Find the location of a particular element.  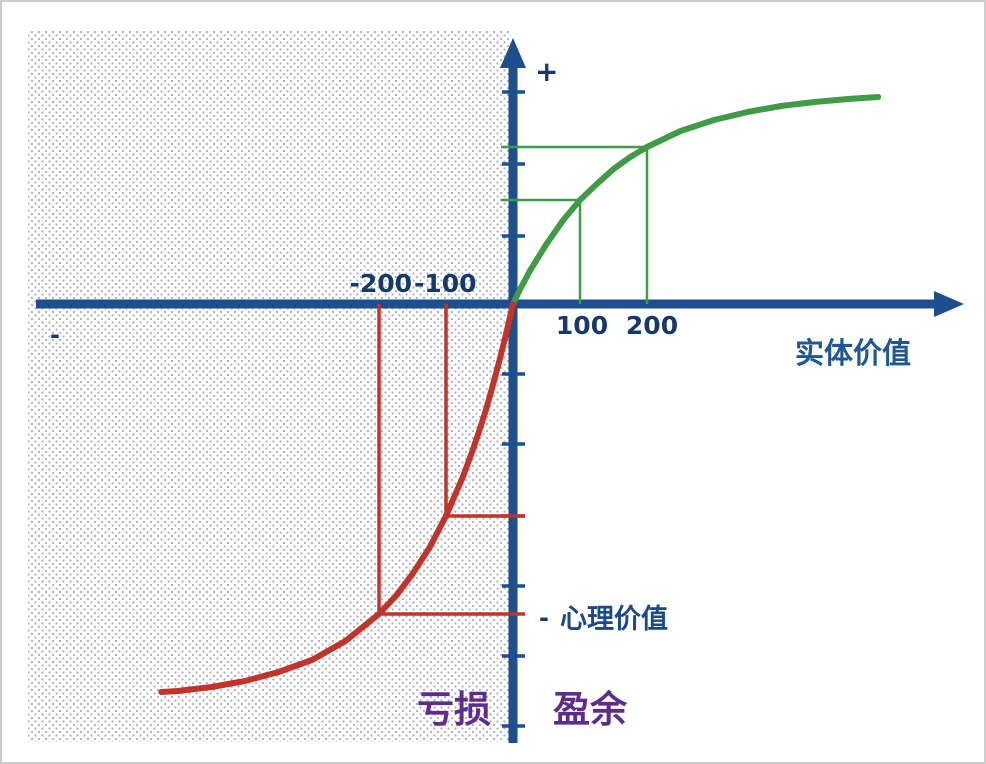

gains-reference-lines is located at coordinates (575, 224).